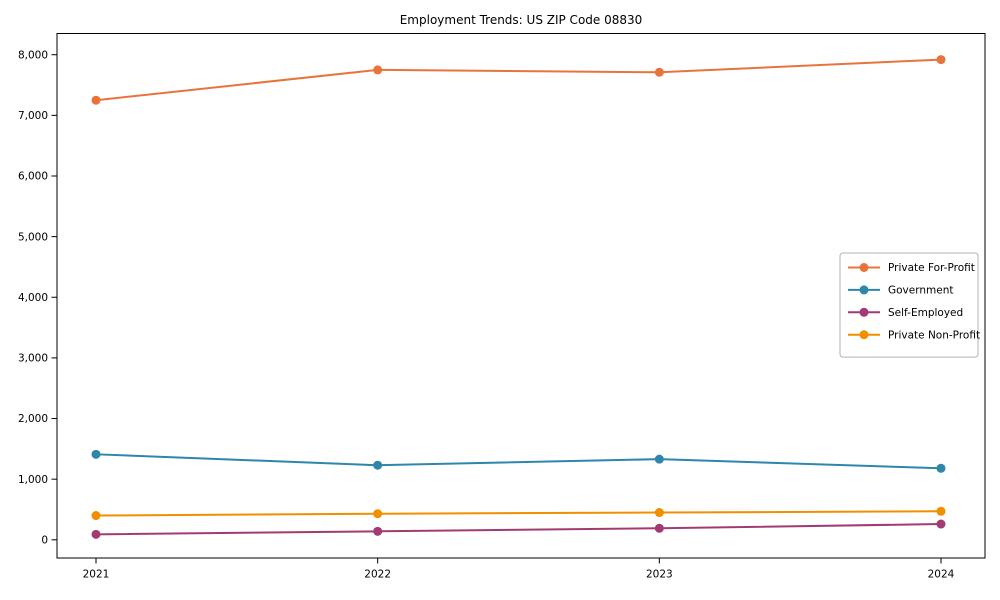  Describe the element at coordinates (33, 116) in the screenshot. I see `y-tick-label: 7,000` at that location.